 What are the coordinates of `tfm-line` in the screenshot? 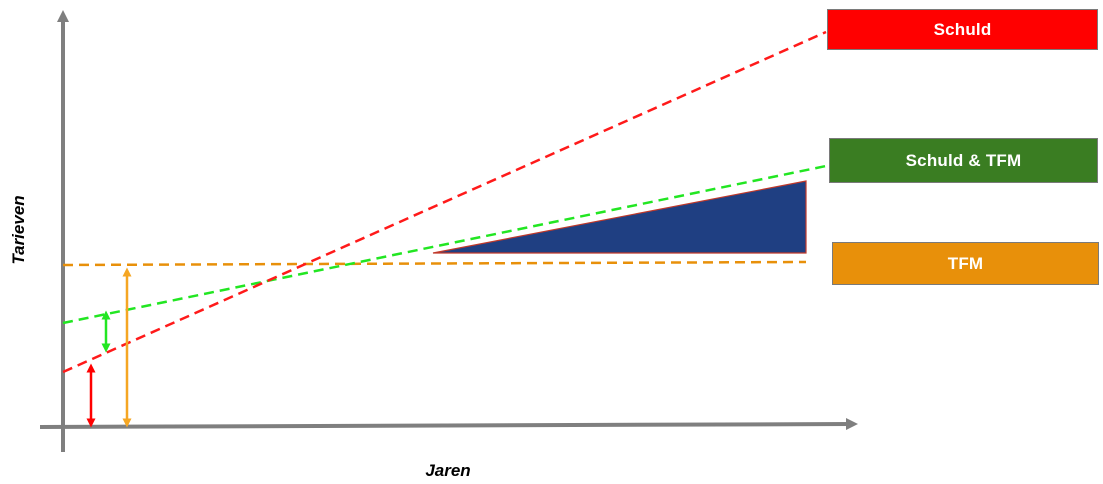 It's located at (434, 263).